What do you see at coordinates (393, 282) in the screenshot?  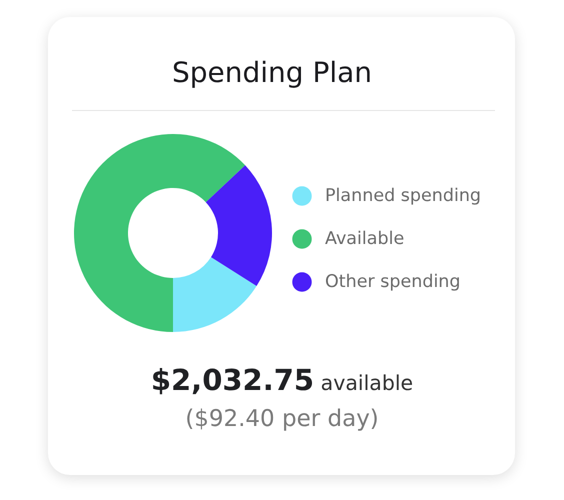 I see `legend-label: Other spending` at bounding box center [393, 282].